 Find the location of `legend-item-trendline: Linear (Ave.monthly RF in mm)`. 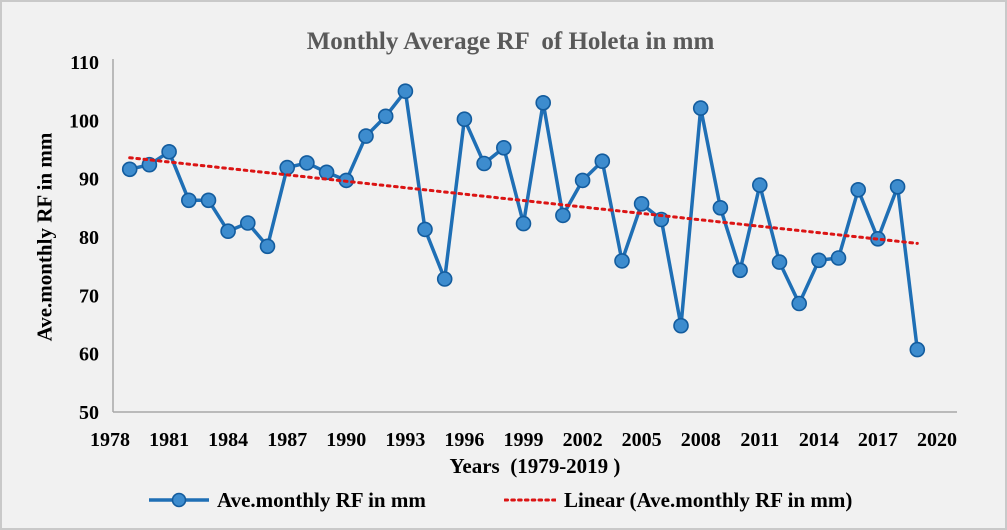

legend-item-trendline: Linear (Ave.monthly RF in mm) is located at coordinates (678, 500).